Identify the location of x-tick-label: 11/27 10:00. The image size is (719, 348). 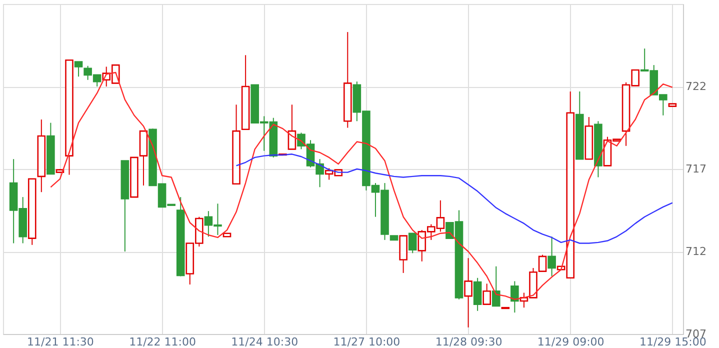
(366, 342).